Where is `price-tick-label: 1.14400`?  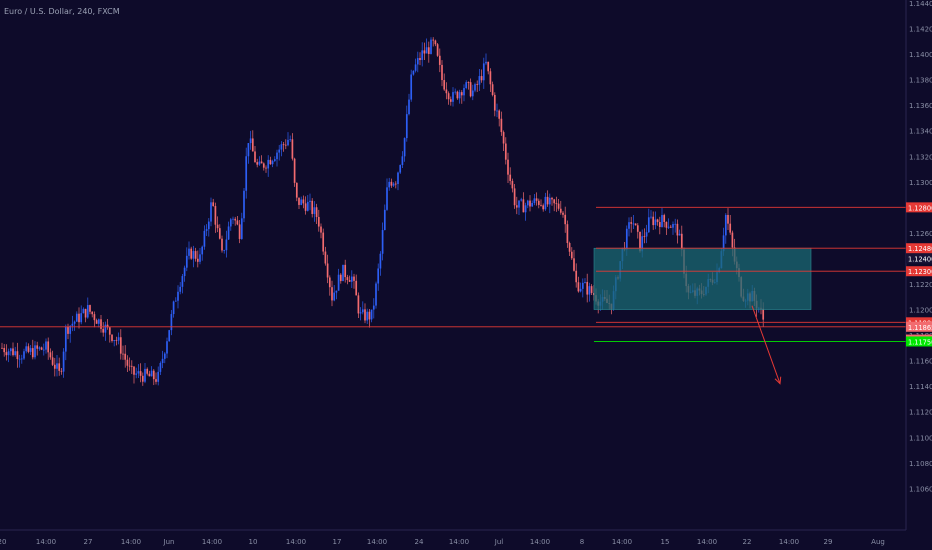 price-tick-label: 1.14400 is located at coordinates (920, 4).